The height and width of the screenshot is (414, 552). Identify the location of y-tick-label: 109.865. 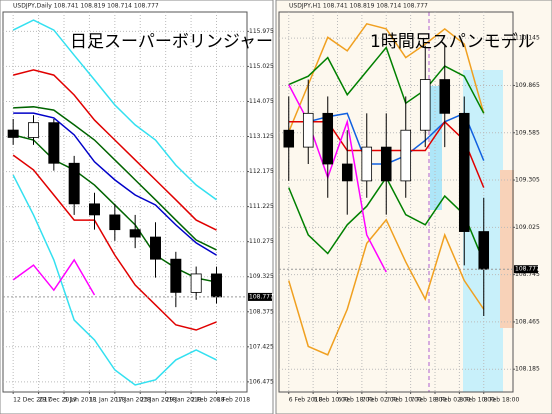
(527, 85).